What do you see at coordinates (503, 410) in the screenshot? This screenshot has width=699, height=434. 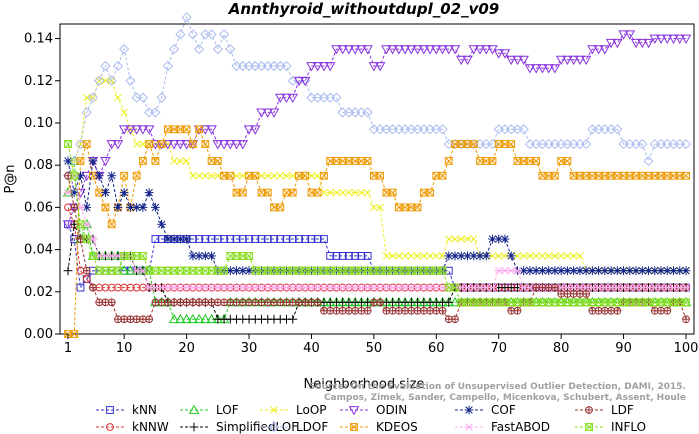 I see `legend-label: COF` at bounding box center [503, 410].